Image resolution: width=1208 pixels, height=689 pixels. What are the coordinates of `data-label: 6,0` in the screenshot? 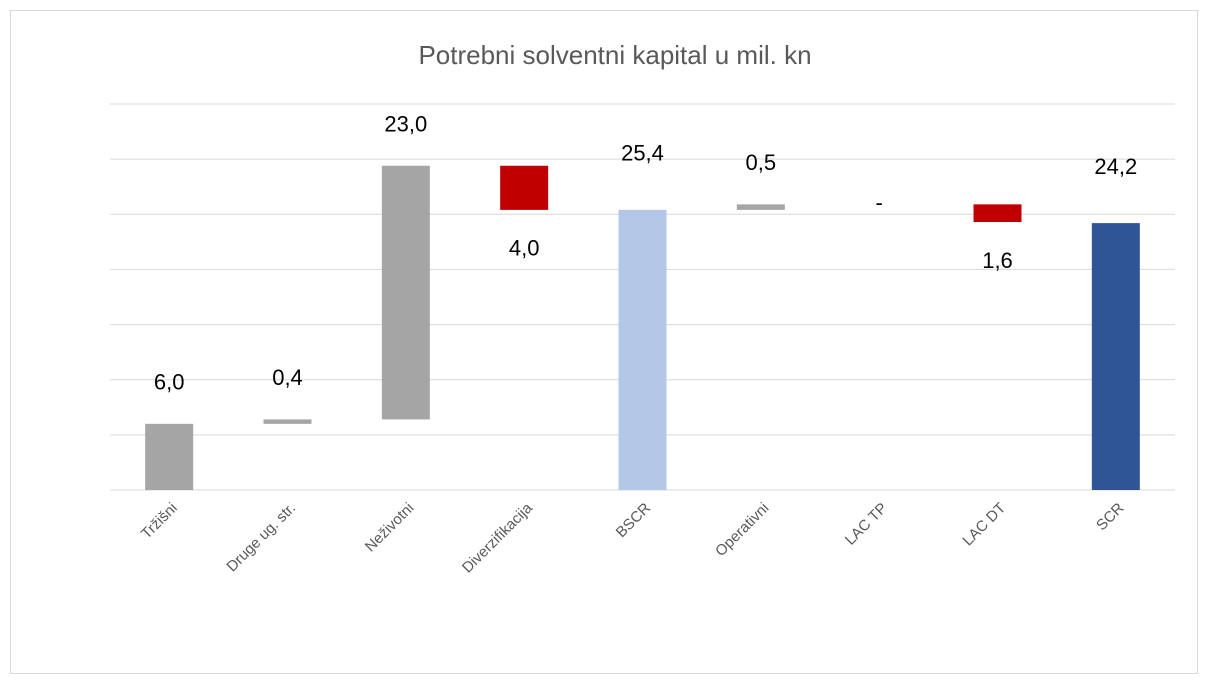 It's located at (169, 382).